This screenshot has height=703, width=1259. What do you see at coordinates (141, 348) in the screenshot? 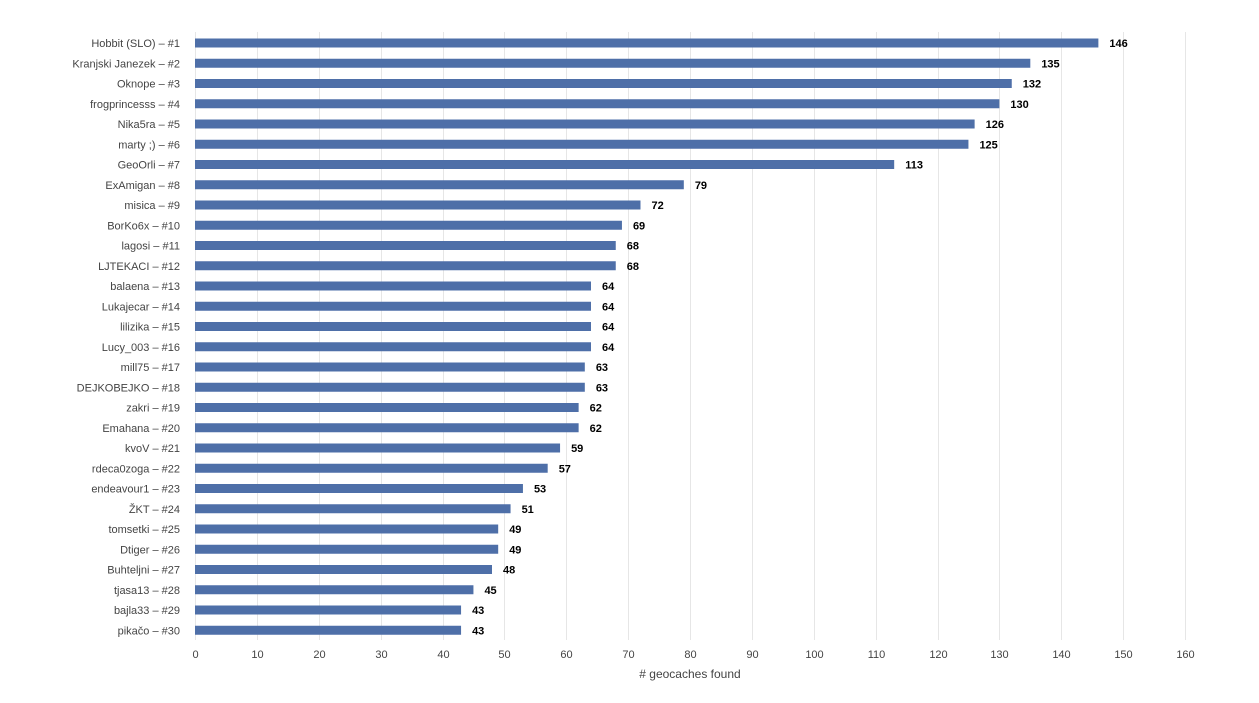
I see `category-label: Lucy_003 – #16` at bounding box center [141, 348].